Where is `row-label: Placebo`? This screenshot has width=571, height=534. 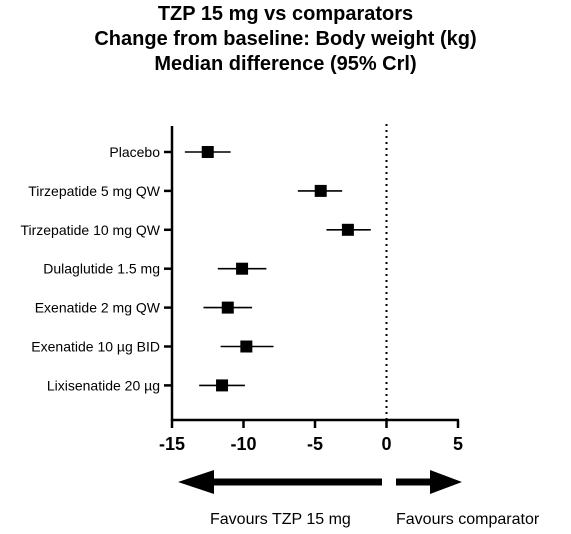 row-label: Placebo is located at coordinates (134, 152).